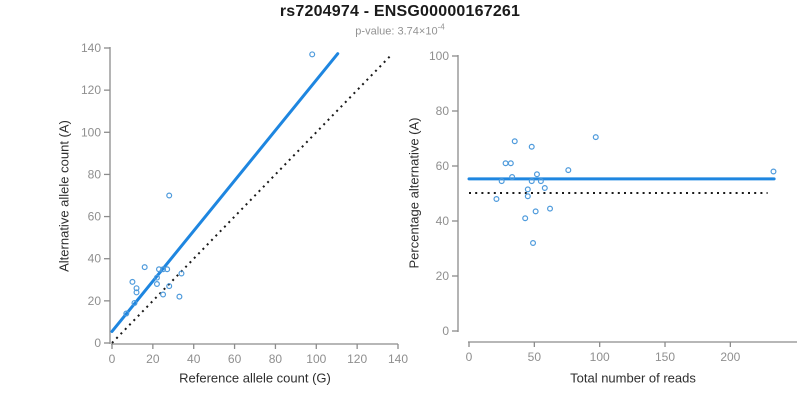  I want to click on y-tick-label: 120, so click(91, 90).